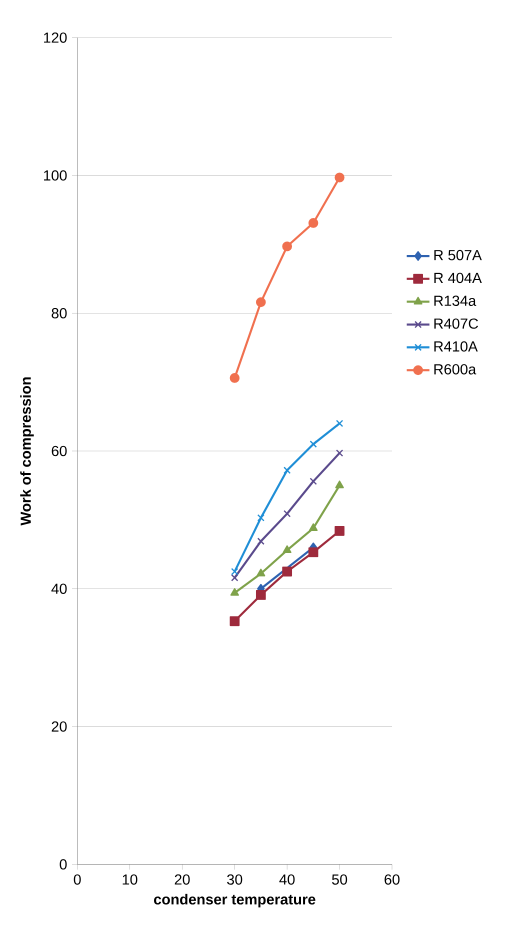 This screenshot has height=947, width=527. Describe the element at coordinates (455, 369) in the screenshot. I see `legend-label: R600a` at that location.